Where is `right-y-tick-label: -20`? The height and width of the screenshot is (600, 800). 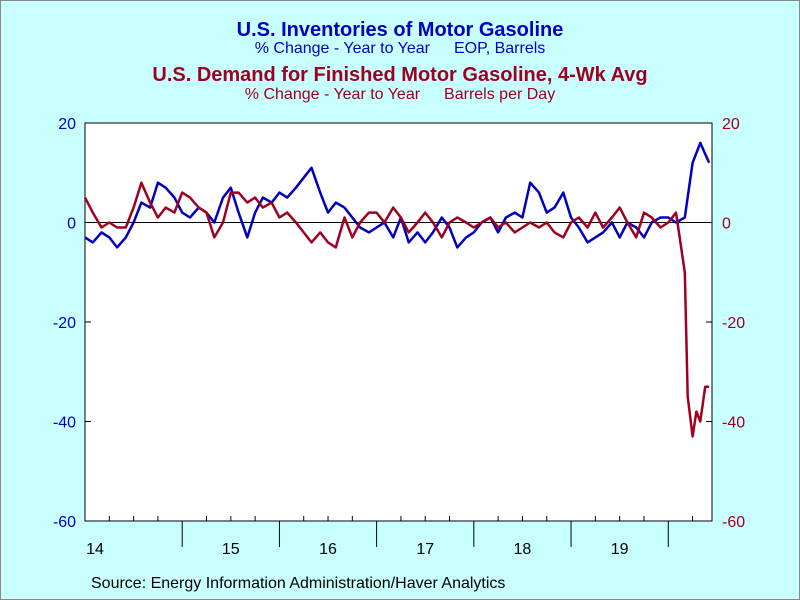 right-y-tick-label: -20 is located at coordinates (733, 323).